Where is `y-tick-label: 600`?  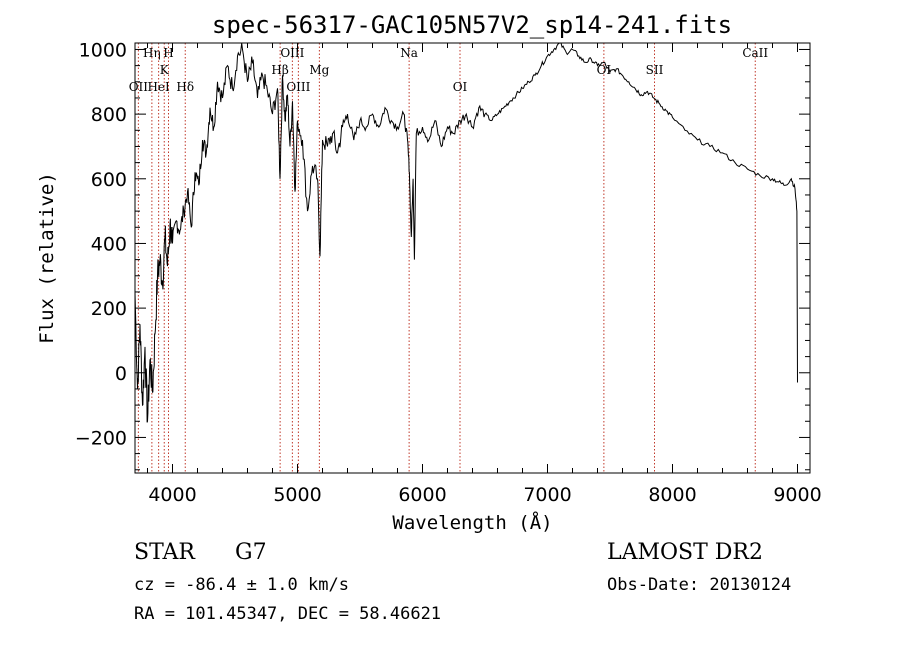
y-tick-label: 600 is located at coordinates (109, 180).